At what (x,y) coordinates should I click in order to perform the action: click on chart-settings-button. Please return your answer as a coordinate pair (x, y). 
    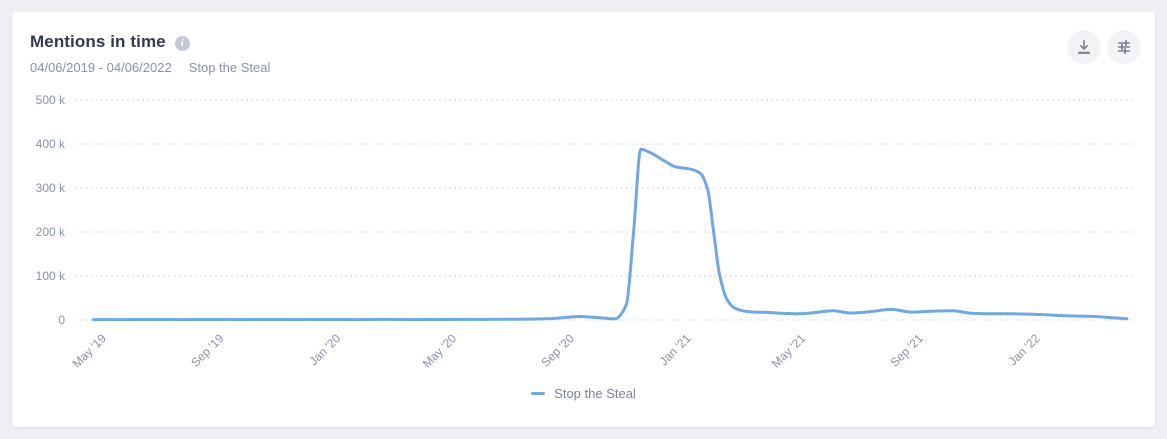
    Looking at the image, I should click on (1124, 47).